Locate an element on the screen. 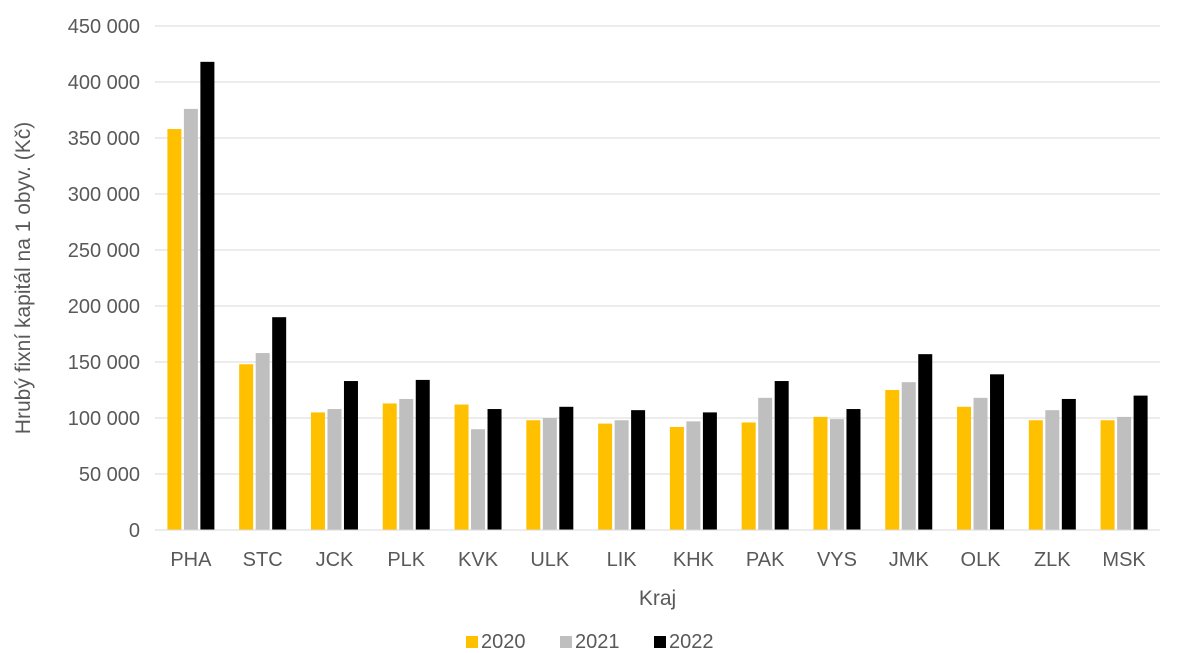 The image size is (1189, 653). bar-2021-ULK is located at coordinates (549, 474).